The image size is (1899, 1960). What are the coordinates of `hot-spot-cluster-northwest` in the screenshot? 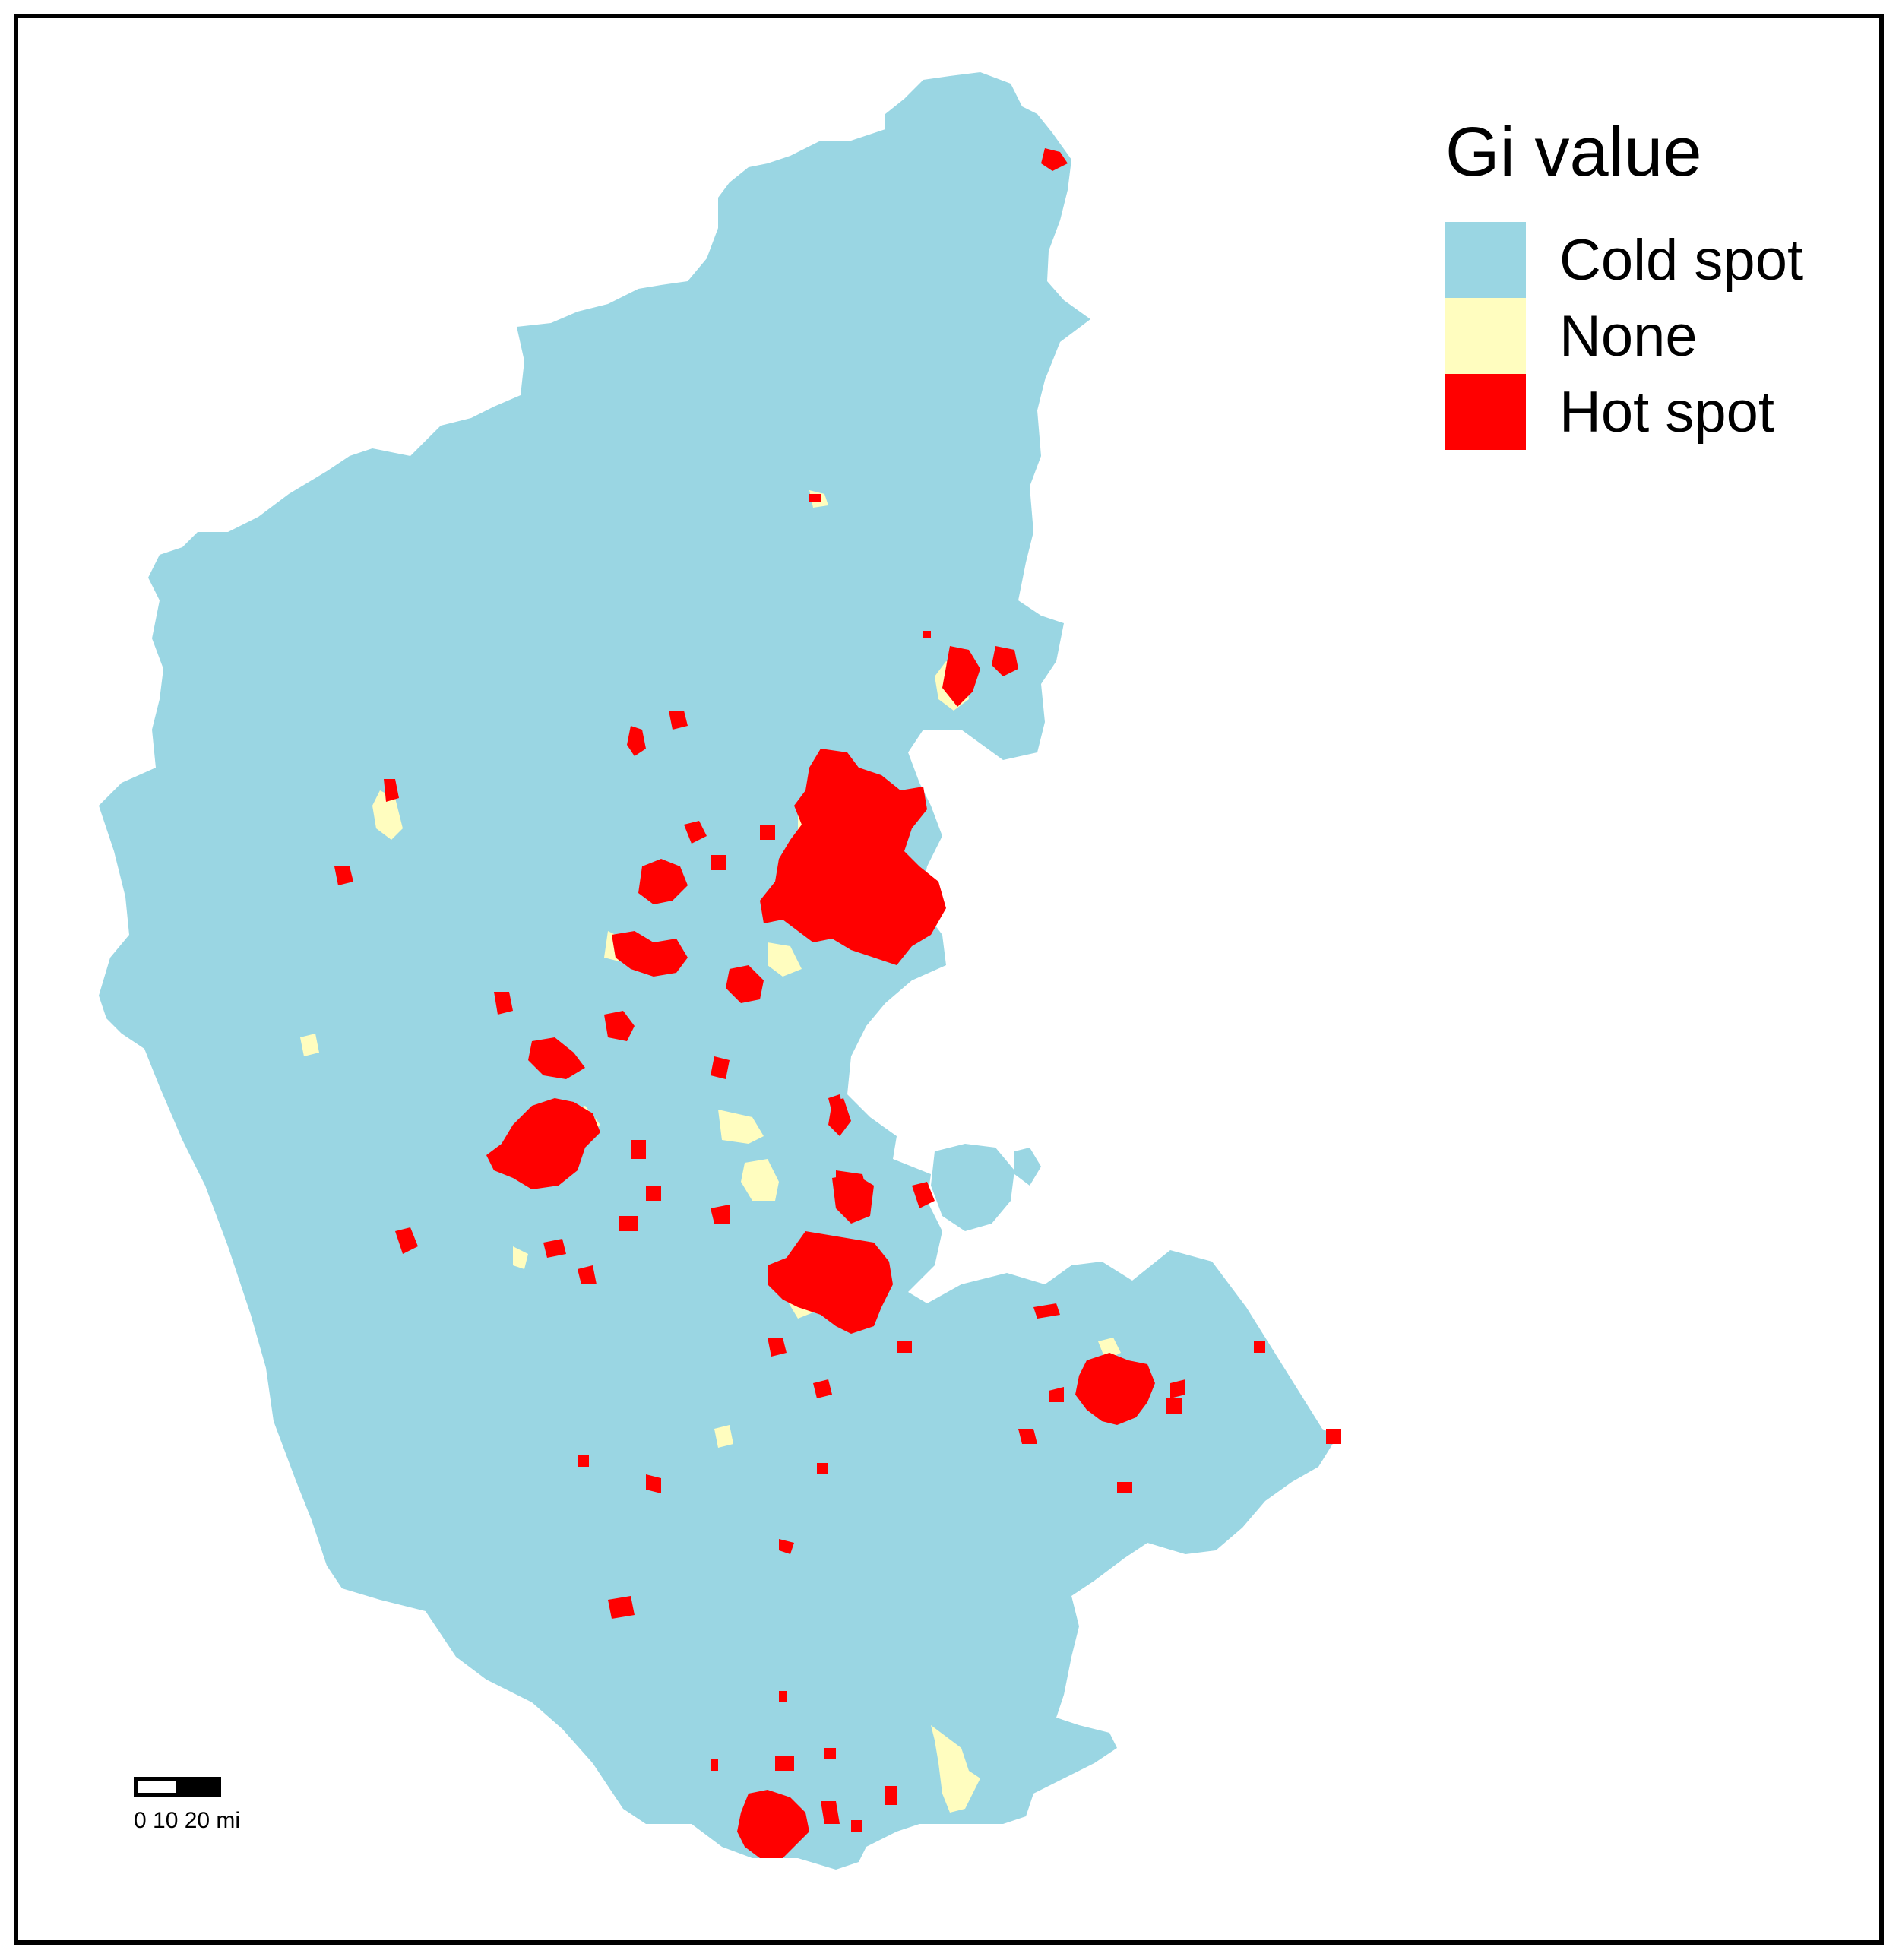 It's located at (663, 881).